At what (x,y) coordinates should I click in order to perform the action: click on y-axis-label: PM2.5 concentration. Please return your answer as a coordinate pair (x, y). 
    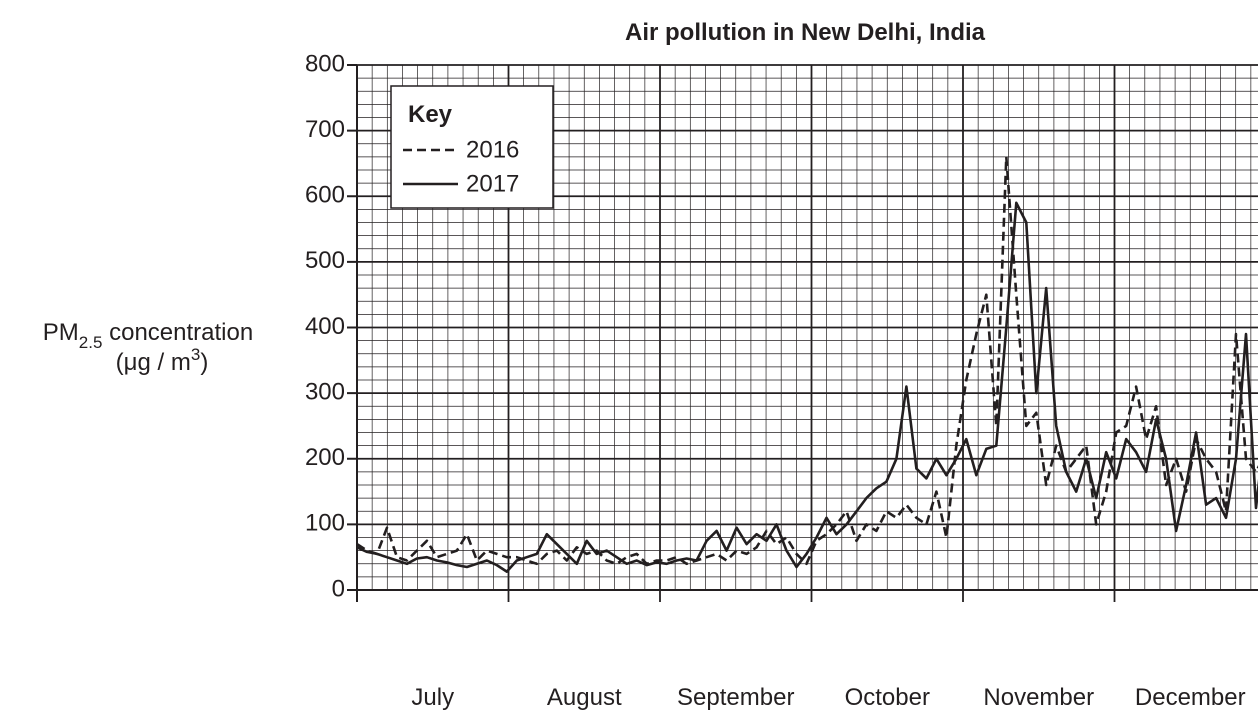
    Looking at the image, I should click on (148, 335).